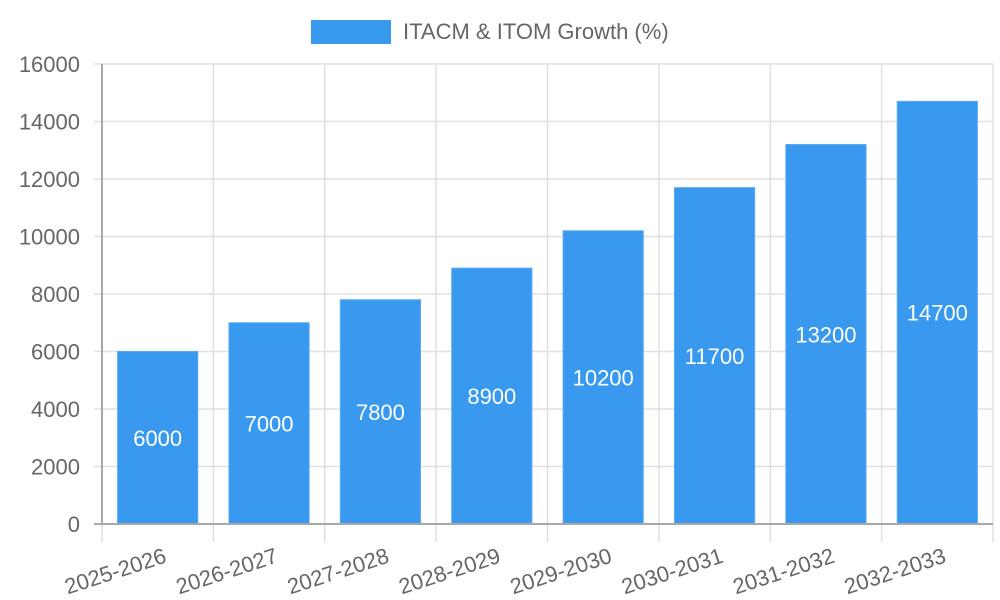 This screenshot has height=600, width=1000. Describe the element at coordinates (74, 524) in the screenshot. I see `y-tick-label: 0` at that location.